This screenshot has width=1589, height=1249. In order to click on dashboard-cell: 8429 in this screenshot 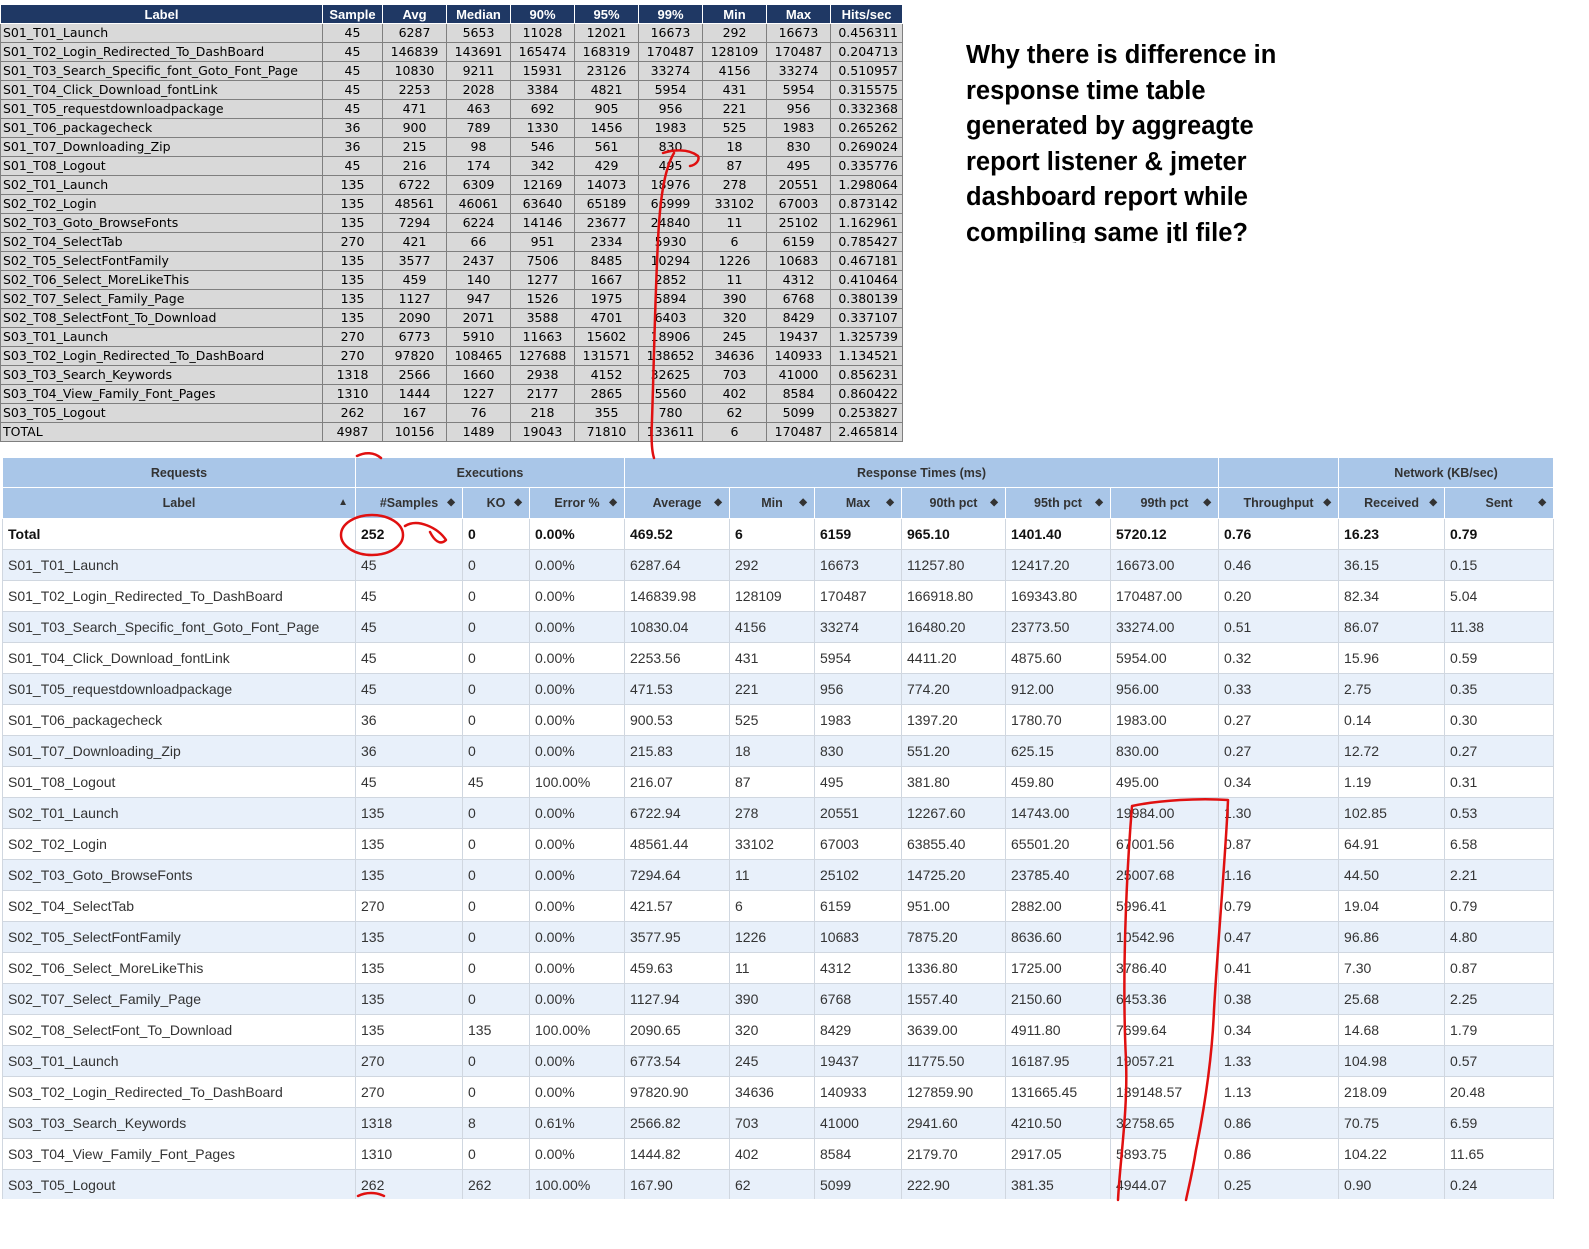, I will do `click(858, 1030)`.